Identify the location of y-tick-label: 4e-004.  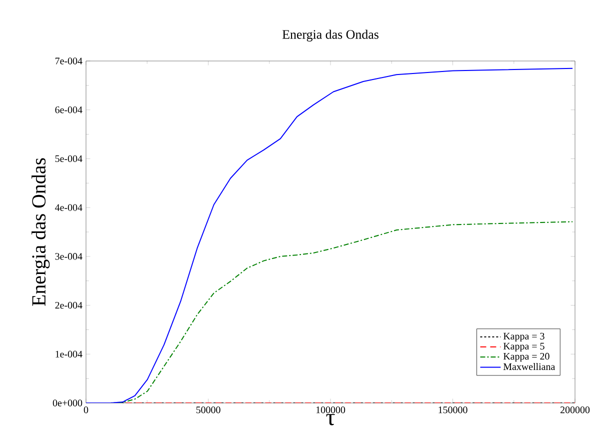
(68, 207).